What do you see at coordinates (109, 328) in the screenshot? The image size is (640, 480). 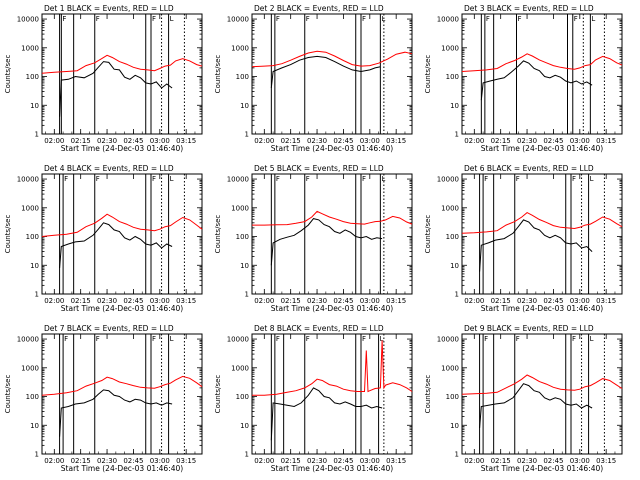 I see `panel-title: Det 7 BLACK = Events, RED = LLD` at bounding box center [109, 328].